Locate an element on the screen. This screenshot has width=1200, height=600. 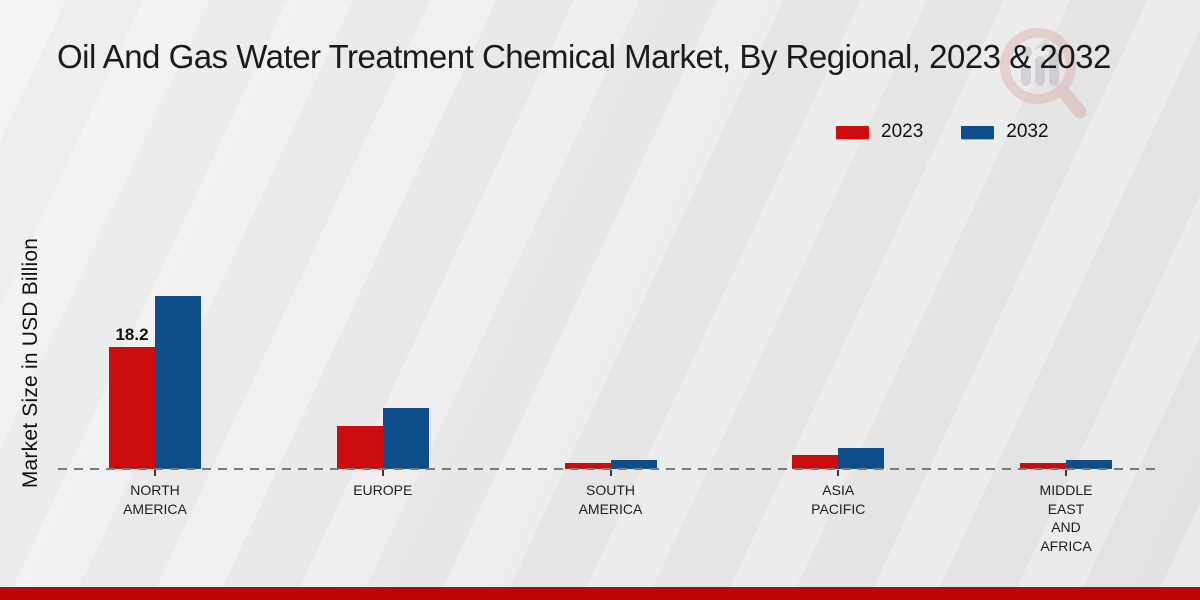
magnifier-chart-logo-icon is located at coordinates (1043, 73).